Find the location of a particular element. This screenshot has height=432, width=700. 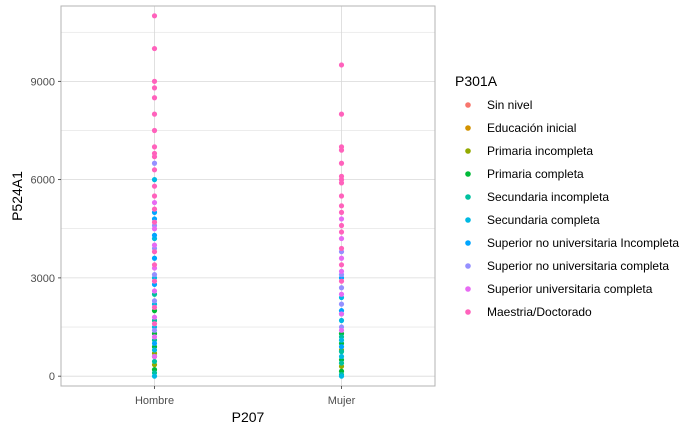

legend-label: Primaria incompleta is located at coordinates (540, 151).